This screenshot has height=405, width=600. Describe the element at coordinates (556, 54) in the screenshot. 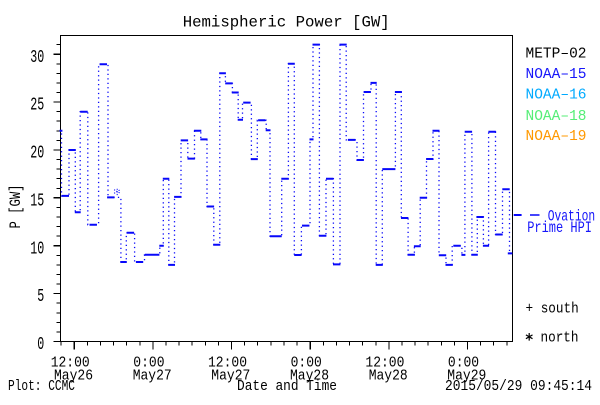

I see `svg-text: METP–02` at that location.